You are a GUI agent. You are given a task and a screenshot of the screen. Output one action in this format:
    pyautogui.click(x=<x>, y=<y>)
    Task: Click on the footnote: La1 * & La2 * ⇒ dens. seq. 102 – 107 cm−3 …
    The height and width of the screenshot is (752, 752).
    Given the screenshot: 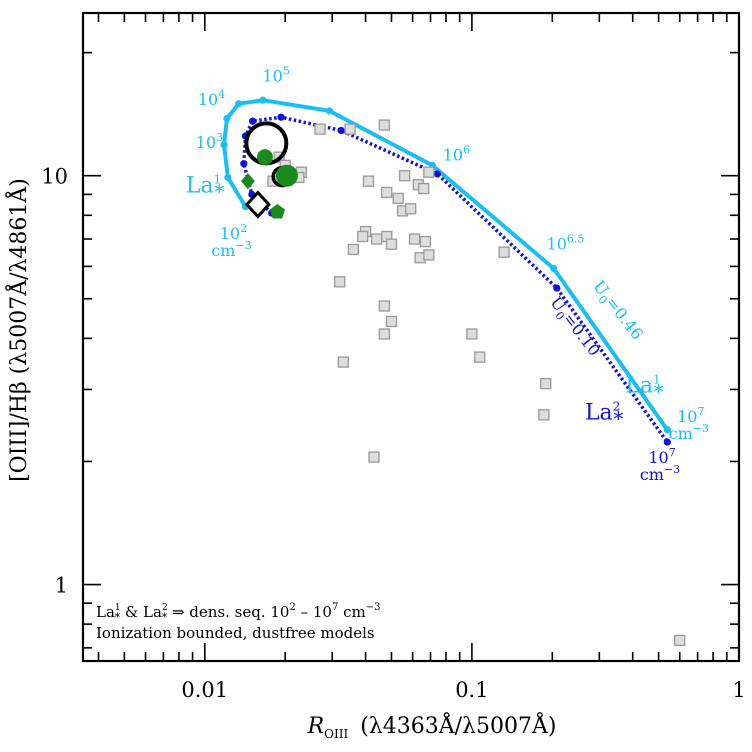 What is the action you would take?
    pyautogui.click(x=238, y=622)
    